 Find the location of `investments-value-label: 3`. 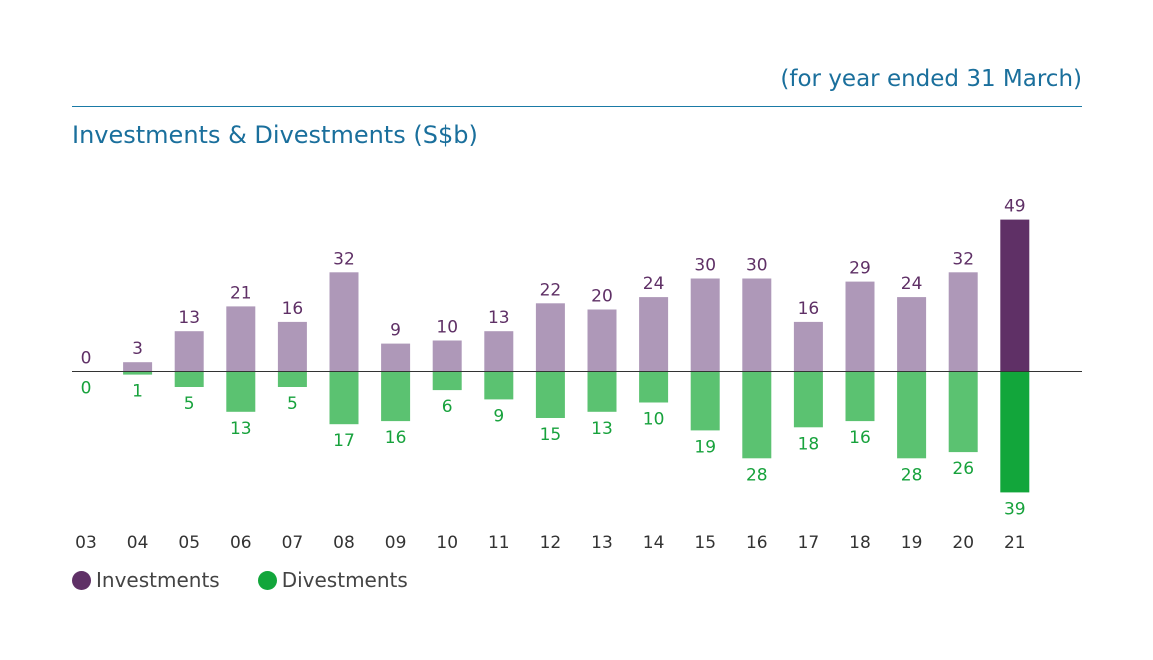

investments-value-label: 3 is located at coordinates (137, 349).